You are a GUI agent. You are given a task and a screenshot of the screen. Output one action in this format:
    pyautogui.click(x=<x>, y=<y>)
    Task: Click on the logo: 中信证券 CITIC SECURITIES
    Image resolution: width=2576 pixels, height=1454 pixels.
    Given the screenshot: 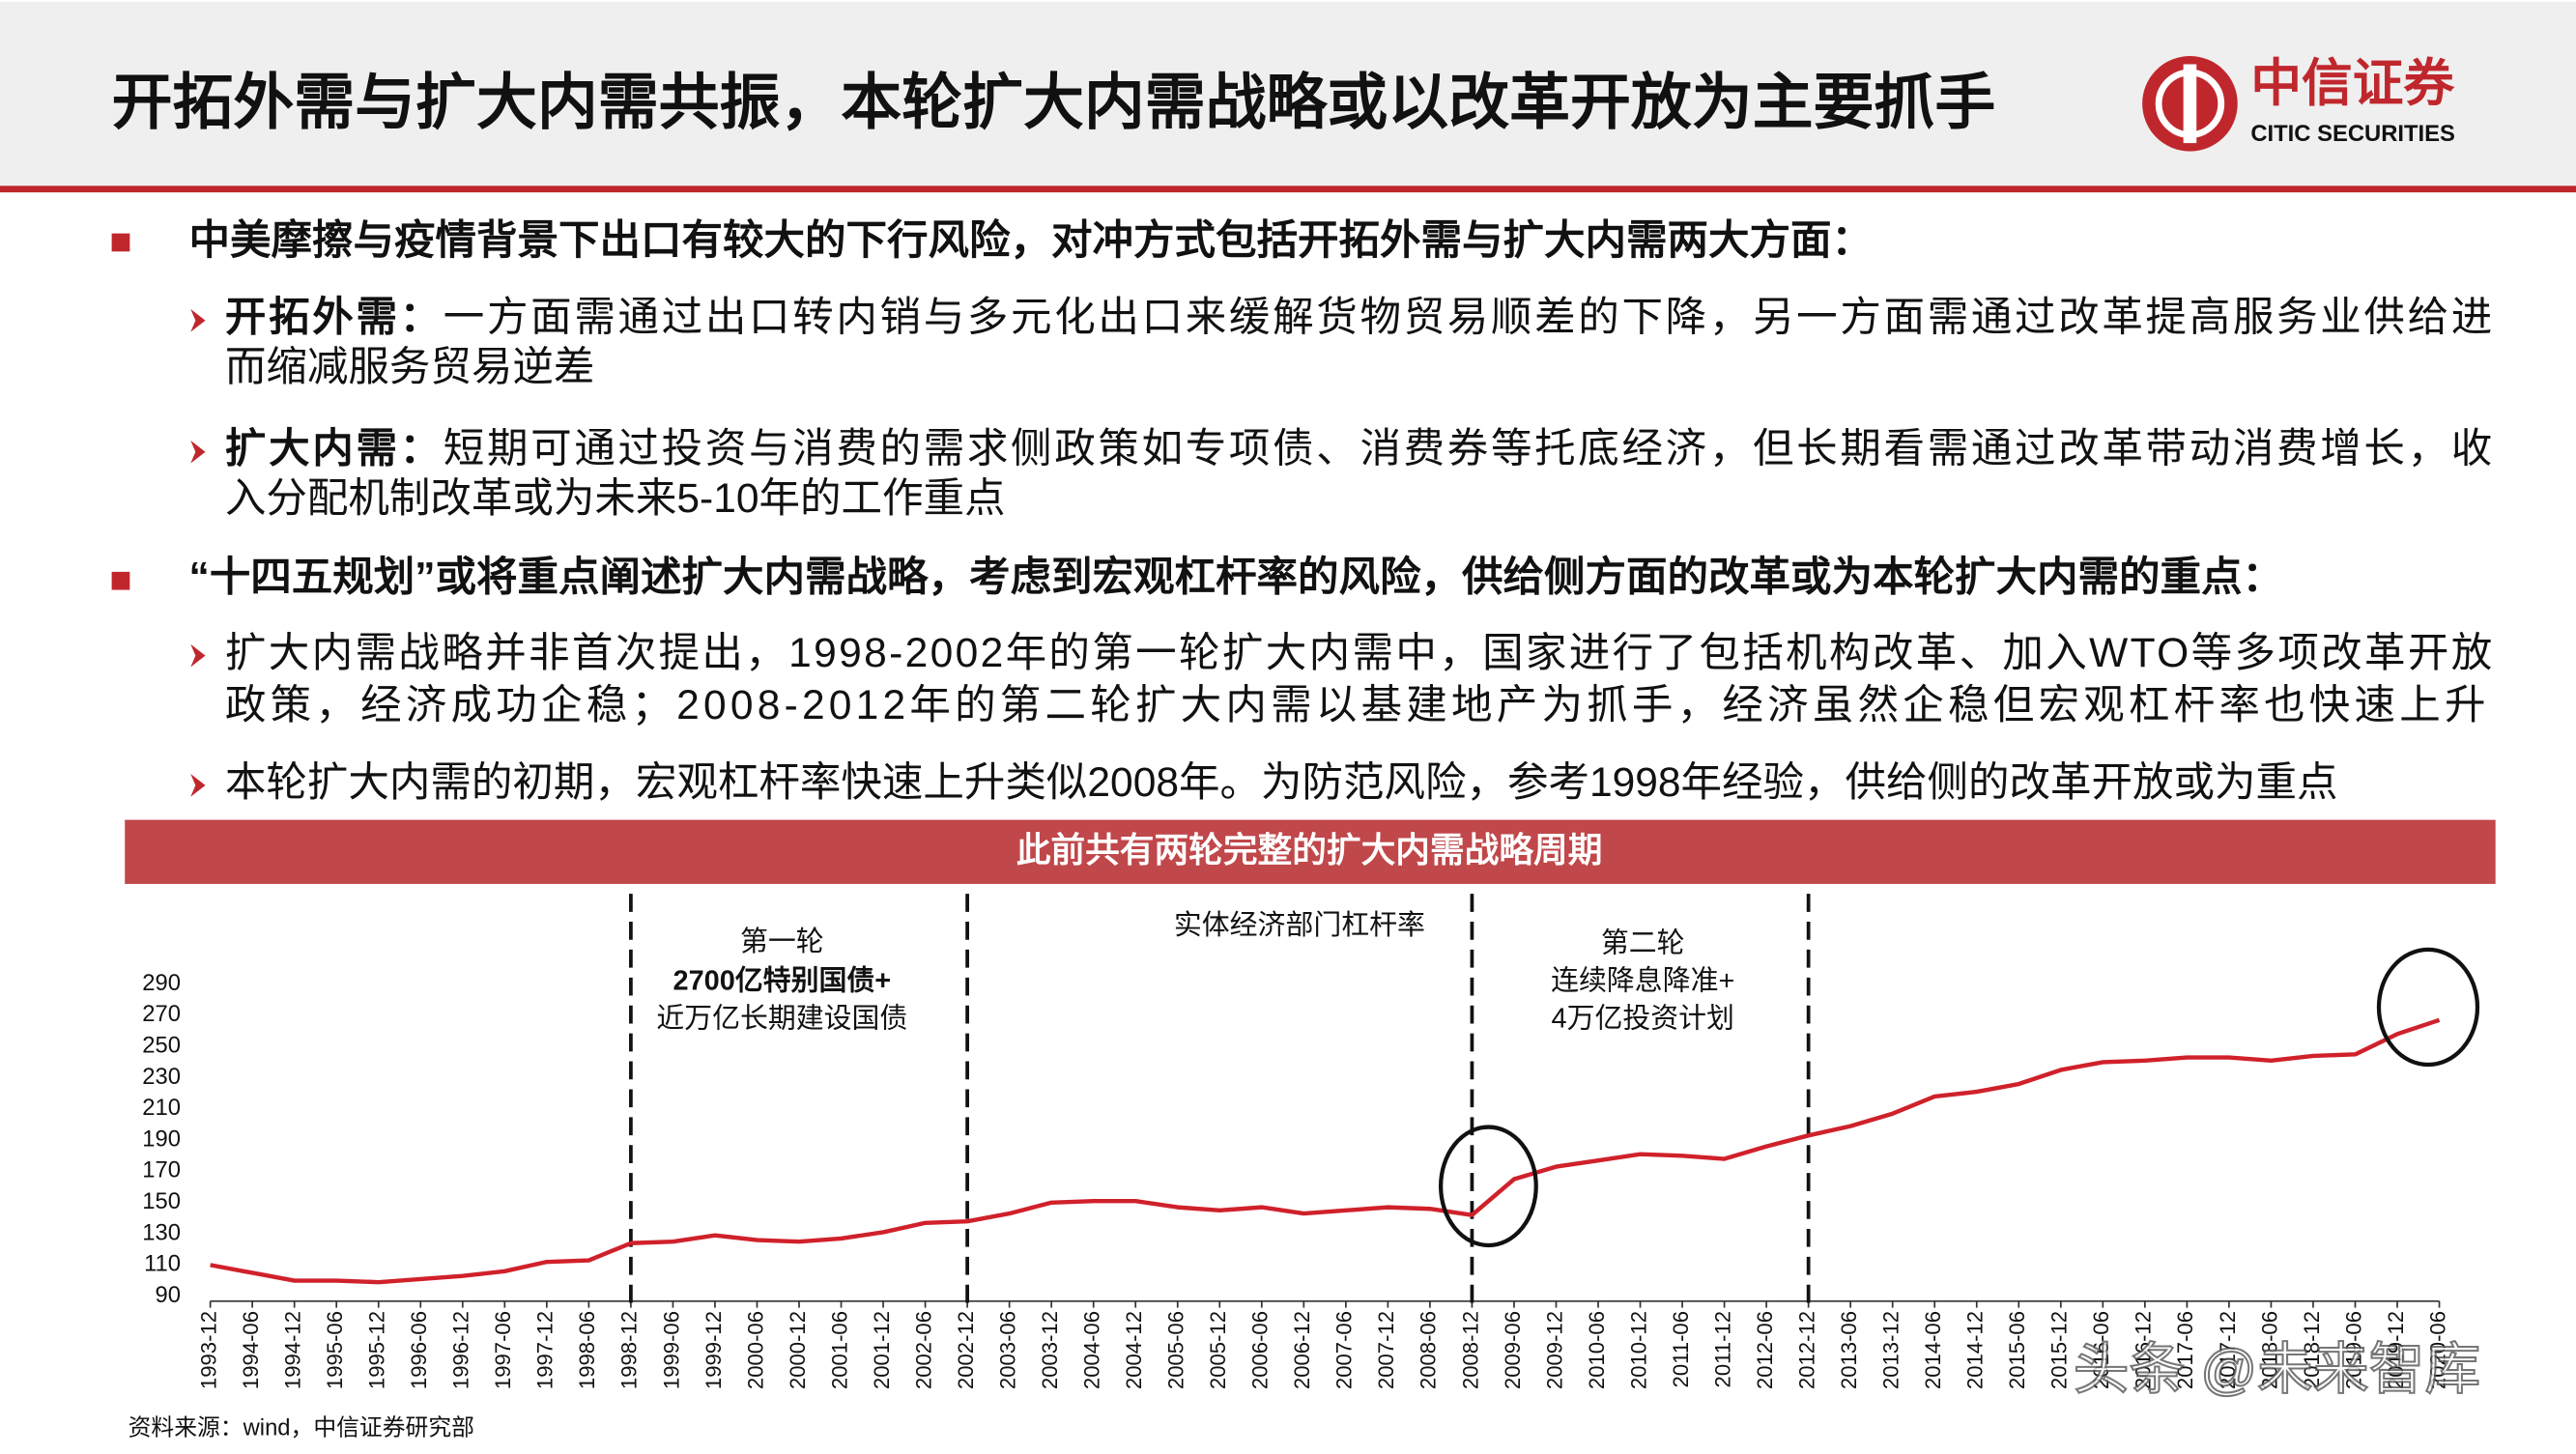 What is the action you would take?
    pyautogui.click(x=2299, y=103)
    